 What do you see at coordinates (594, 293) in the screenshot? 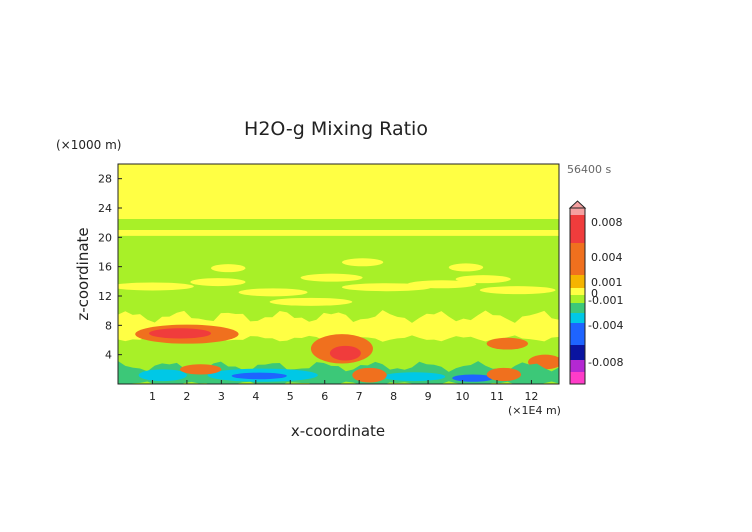
I see `colorbar-label: 0` at bounding box center [594, 293].